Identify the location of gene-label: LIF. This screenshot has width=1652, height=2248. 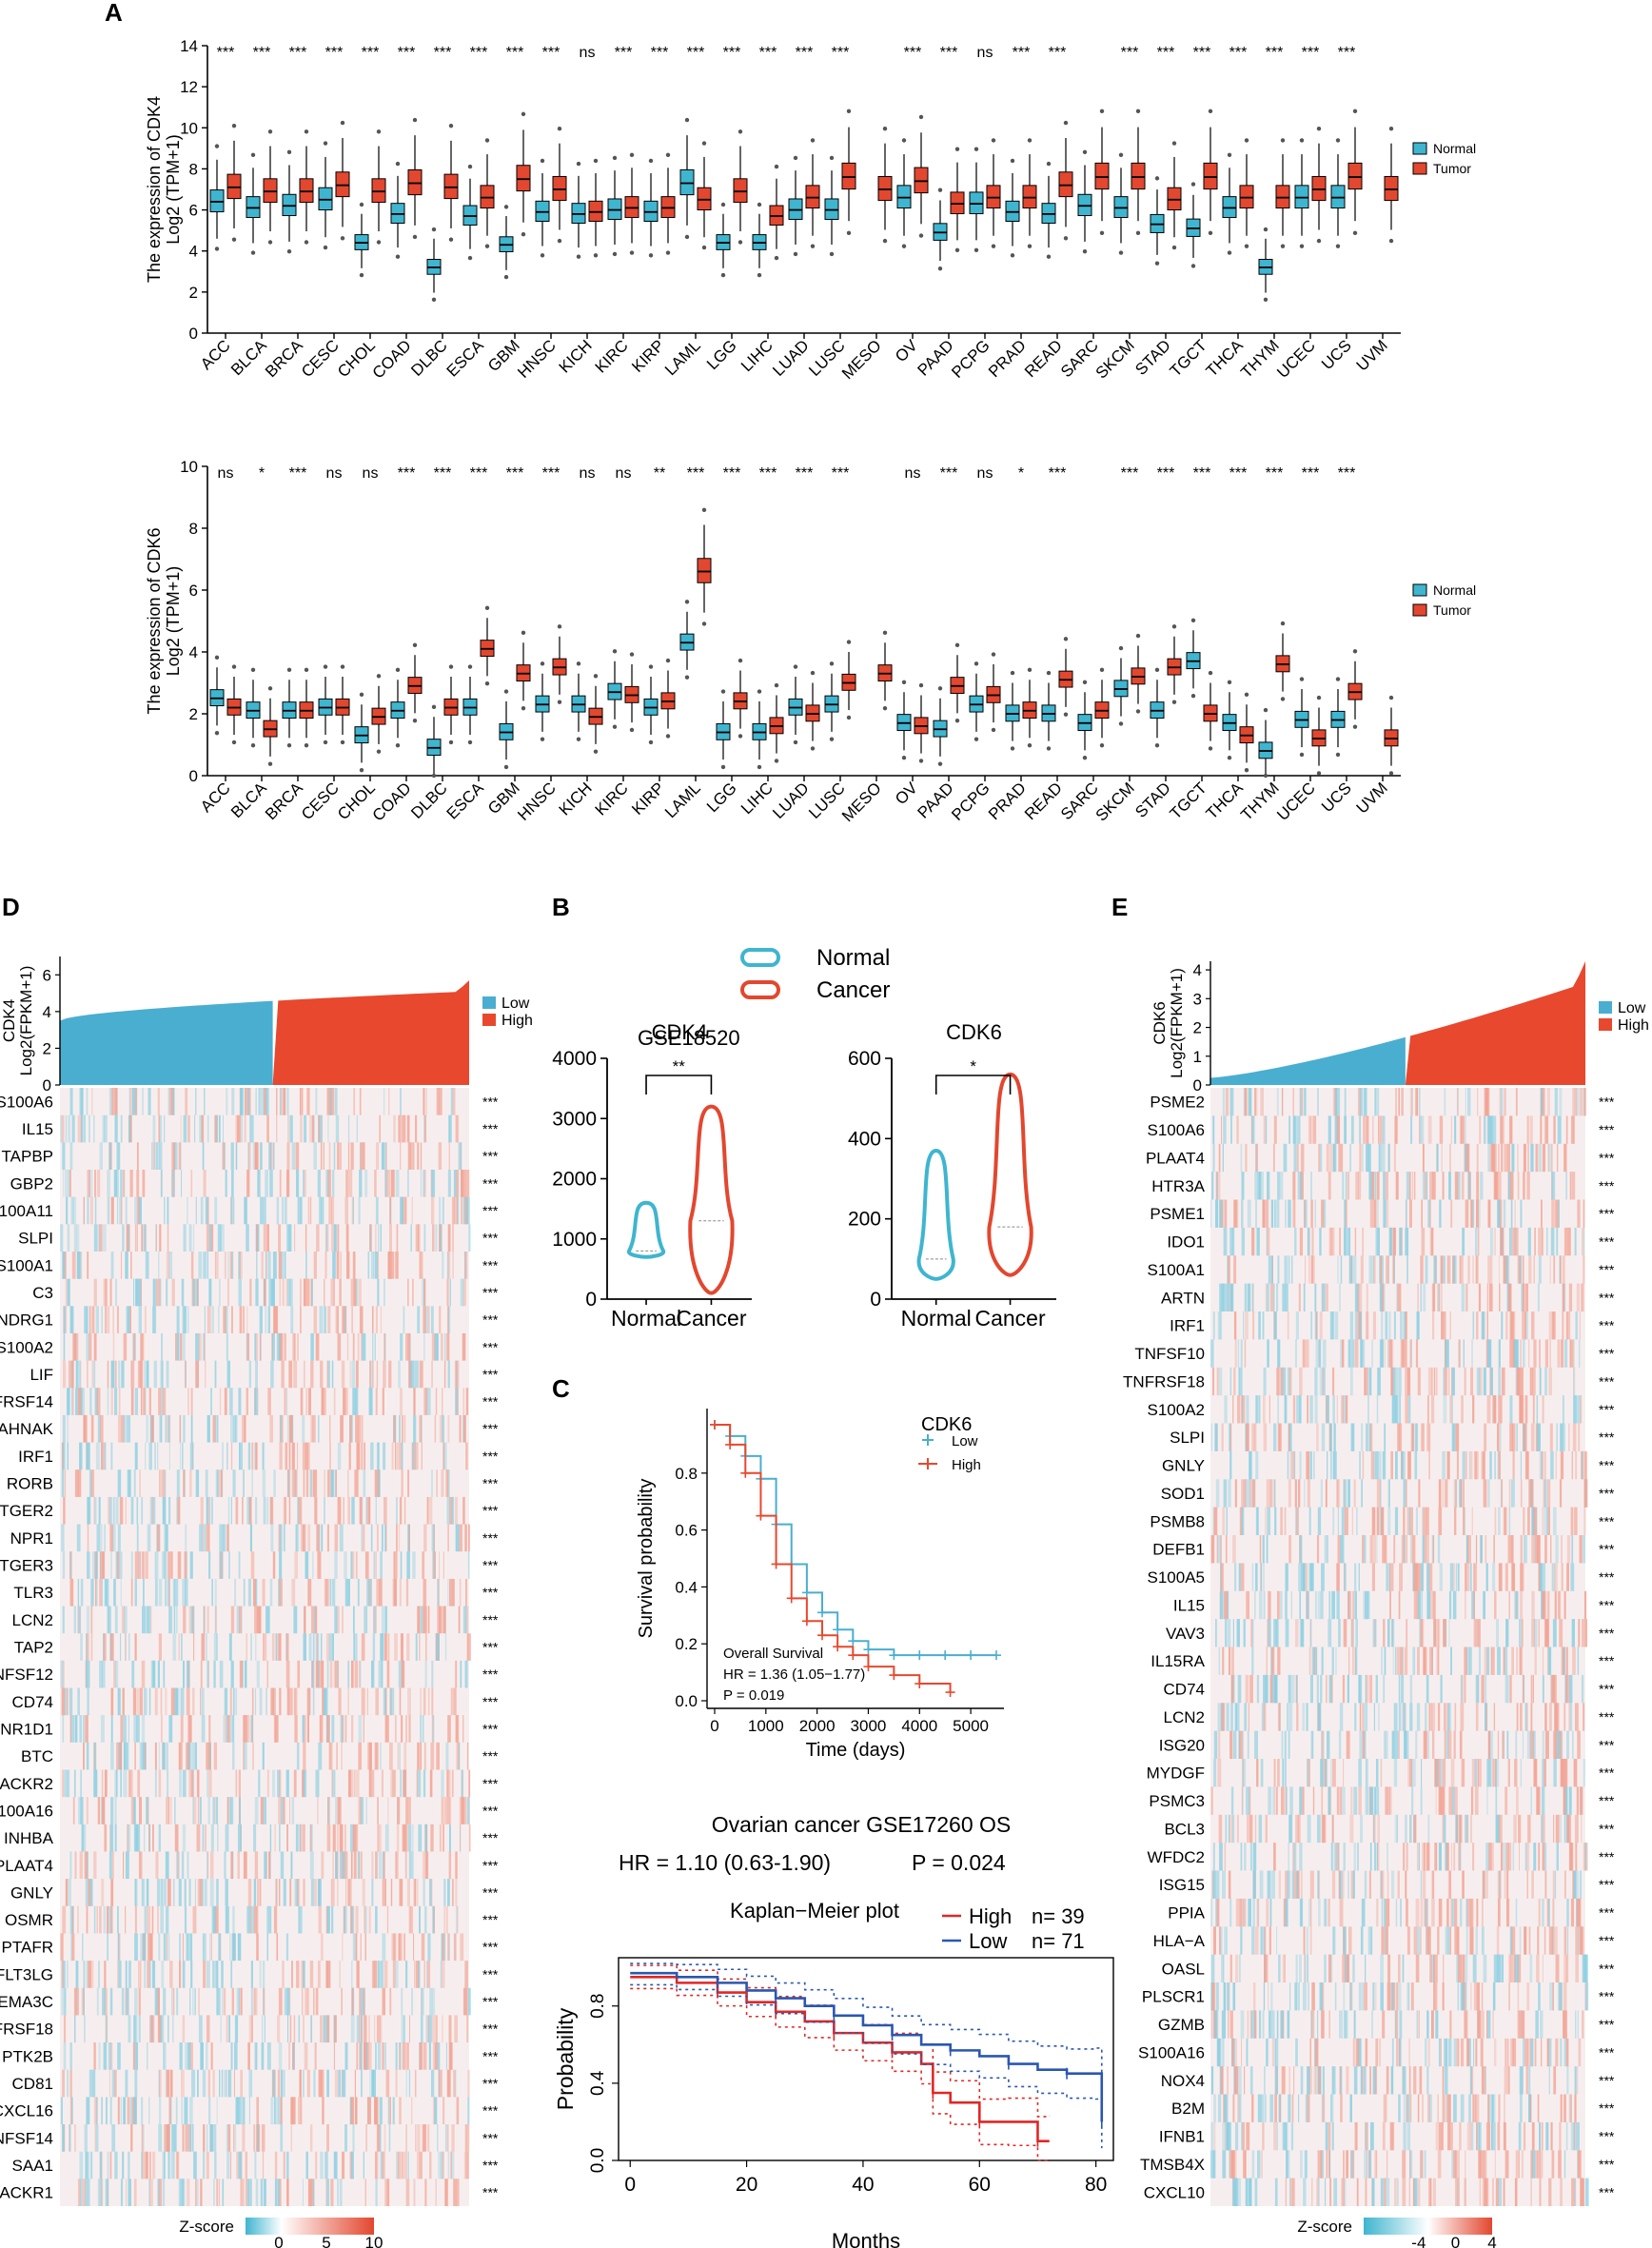
(42, 1375).